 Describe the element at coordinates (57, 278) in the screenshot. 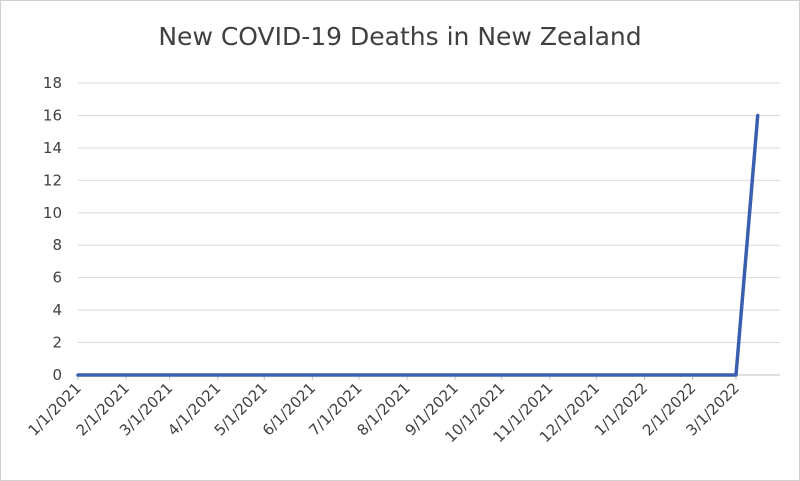

I see `y-tick-label: 6` at that location.